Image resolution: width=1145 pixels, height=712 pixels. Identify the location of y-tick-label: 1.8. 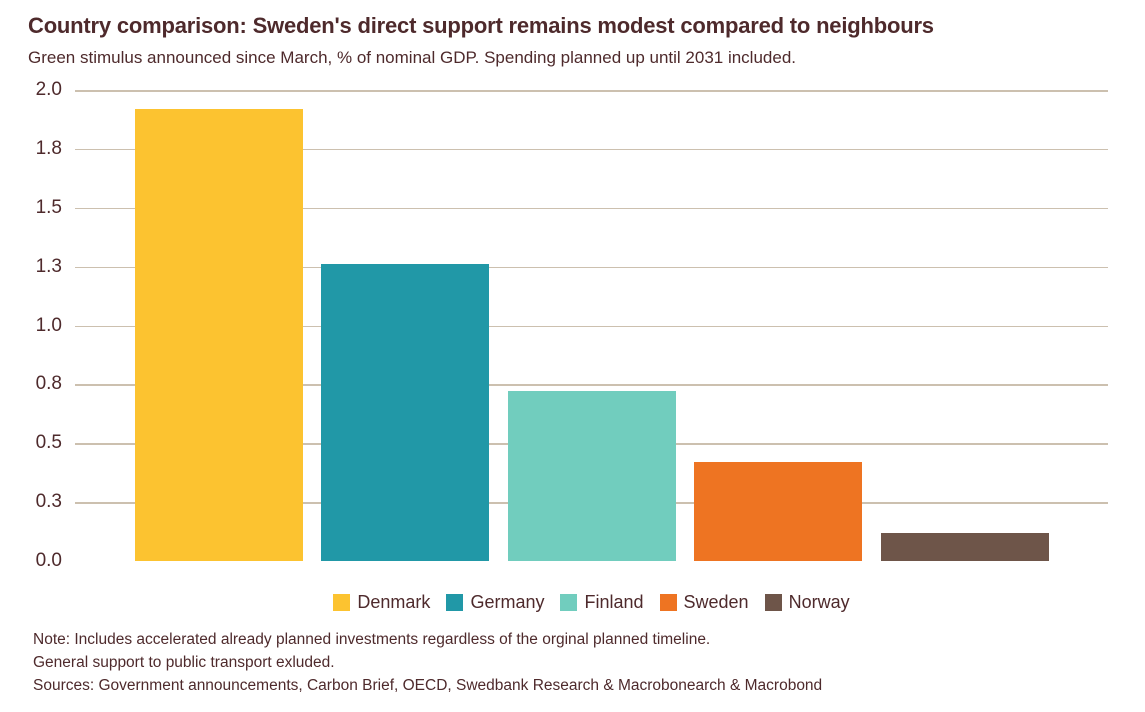
(48, 148).